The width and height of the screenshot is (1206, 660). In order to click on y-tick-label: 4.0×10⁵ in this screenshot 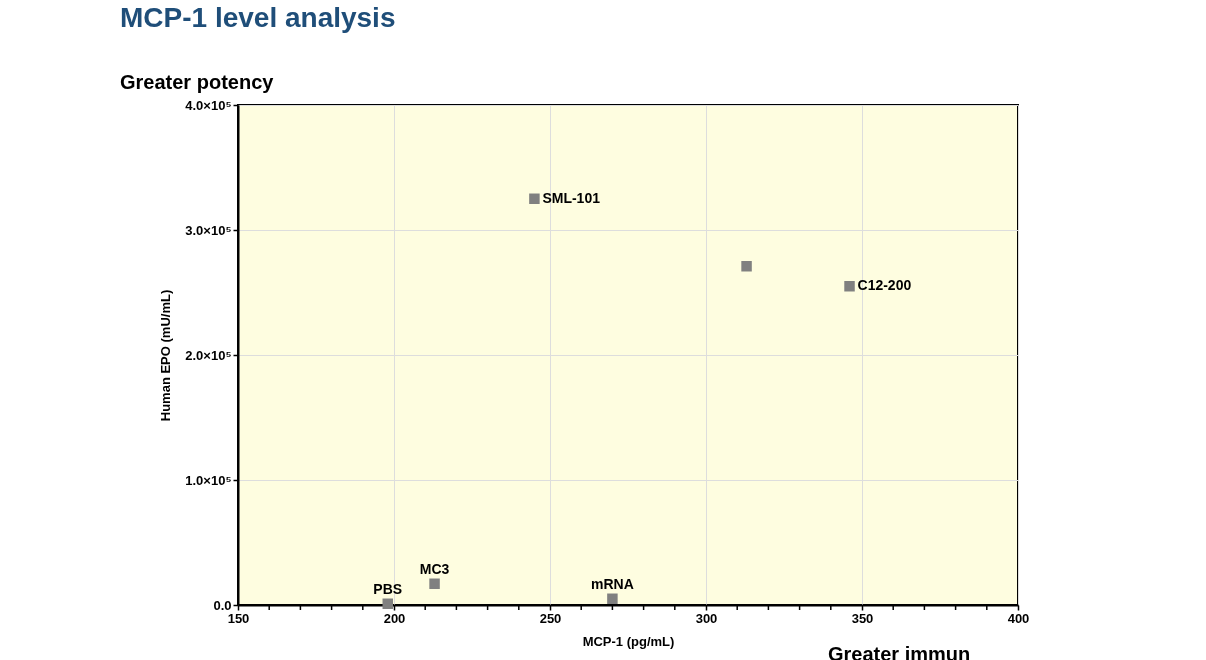, I will do `click(208, 105)`.